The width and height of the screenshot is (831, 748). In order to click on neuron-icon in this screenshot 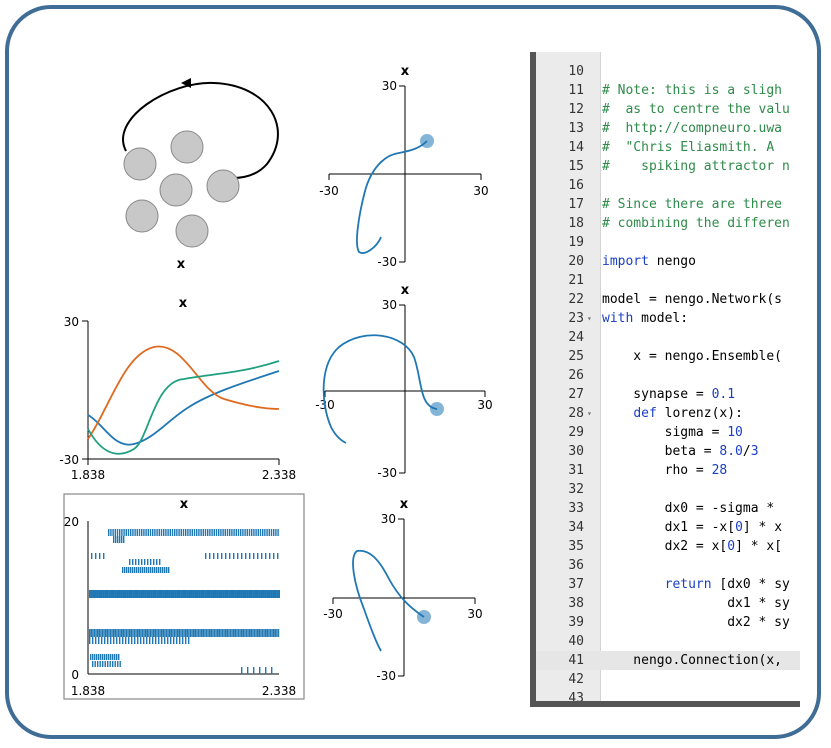, I will do `click(176, 190)`.